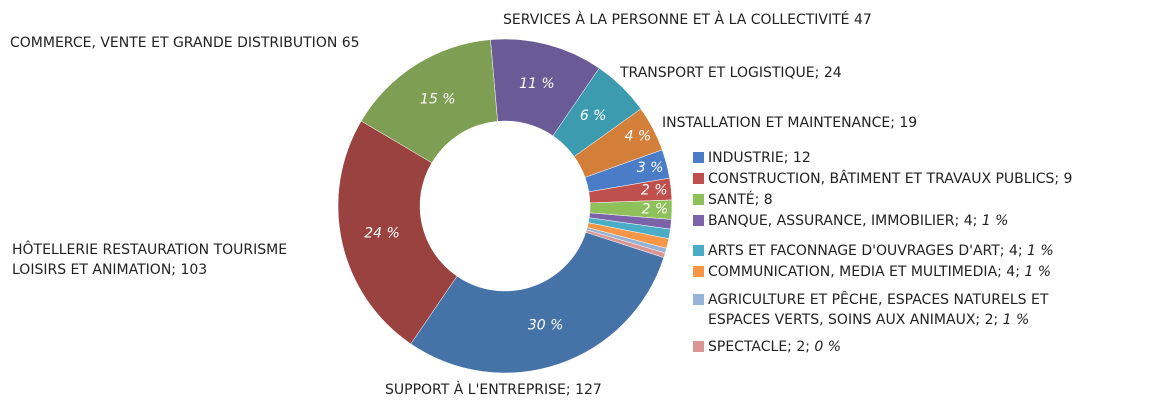 The height and width of the screenshot is (401, 1151). Describe the element at coordinates (438, 99) in the screenshot. I see `slice-percent-label: 15 %` at that location.